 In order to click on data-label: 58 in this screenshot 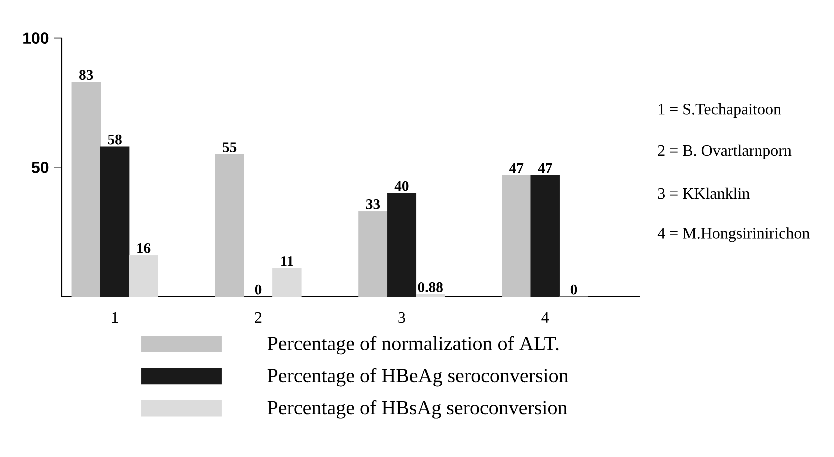, I will do `click(115, 139)`.